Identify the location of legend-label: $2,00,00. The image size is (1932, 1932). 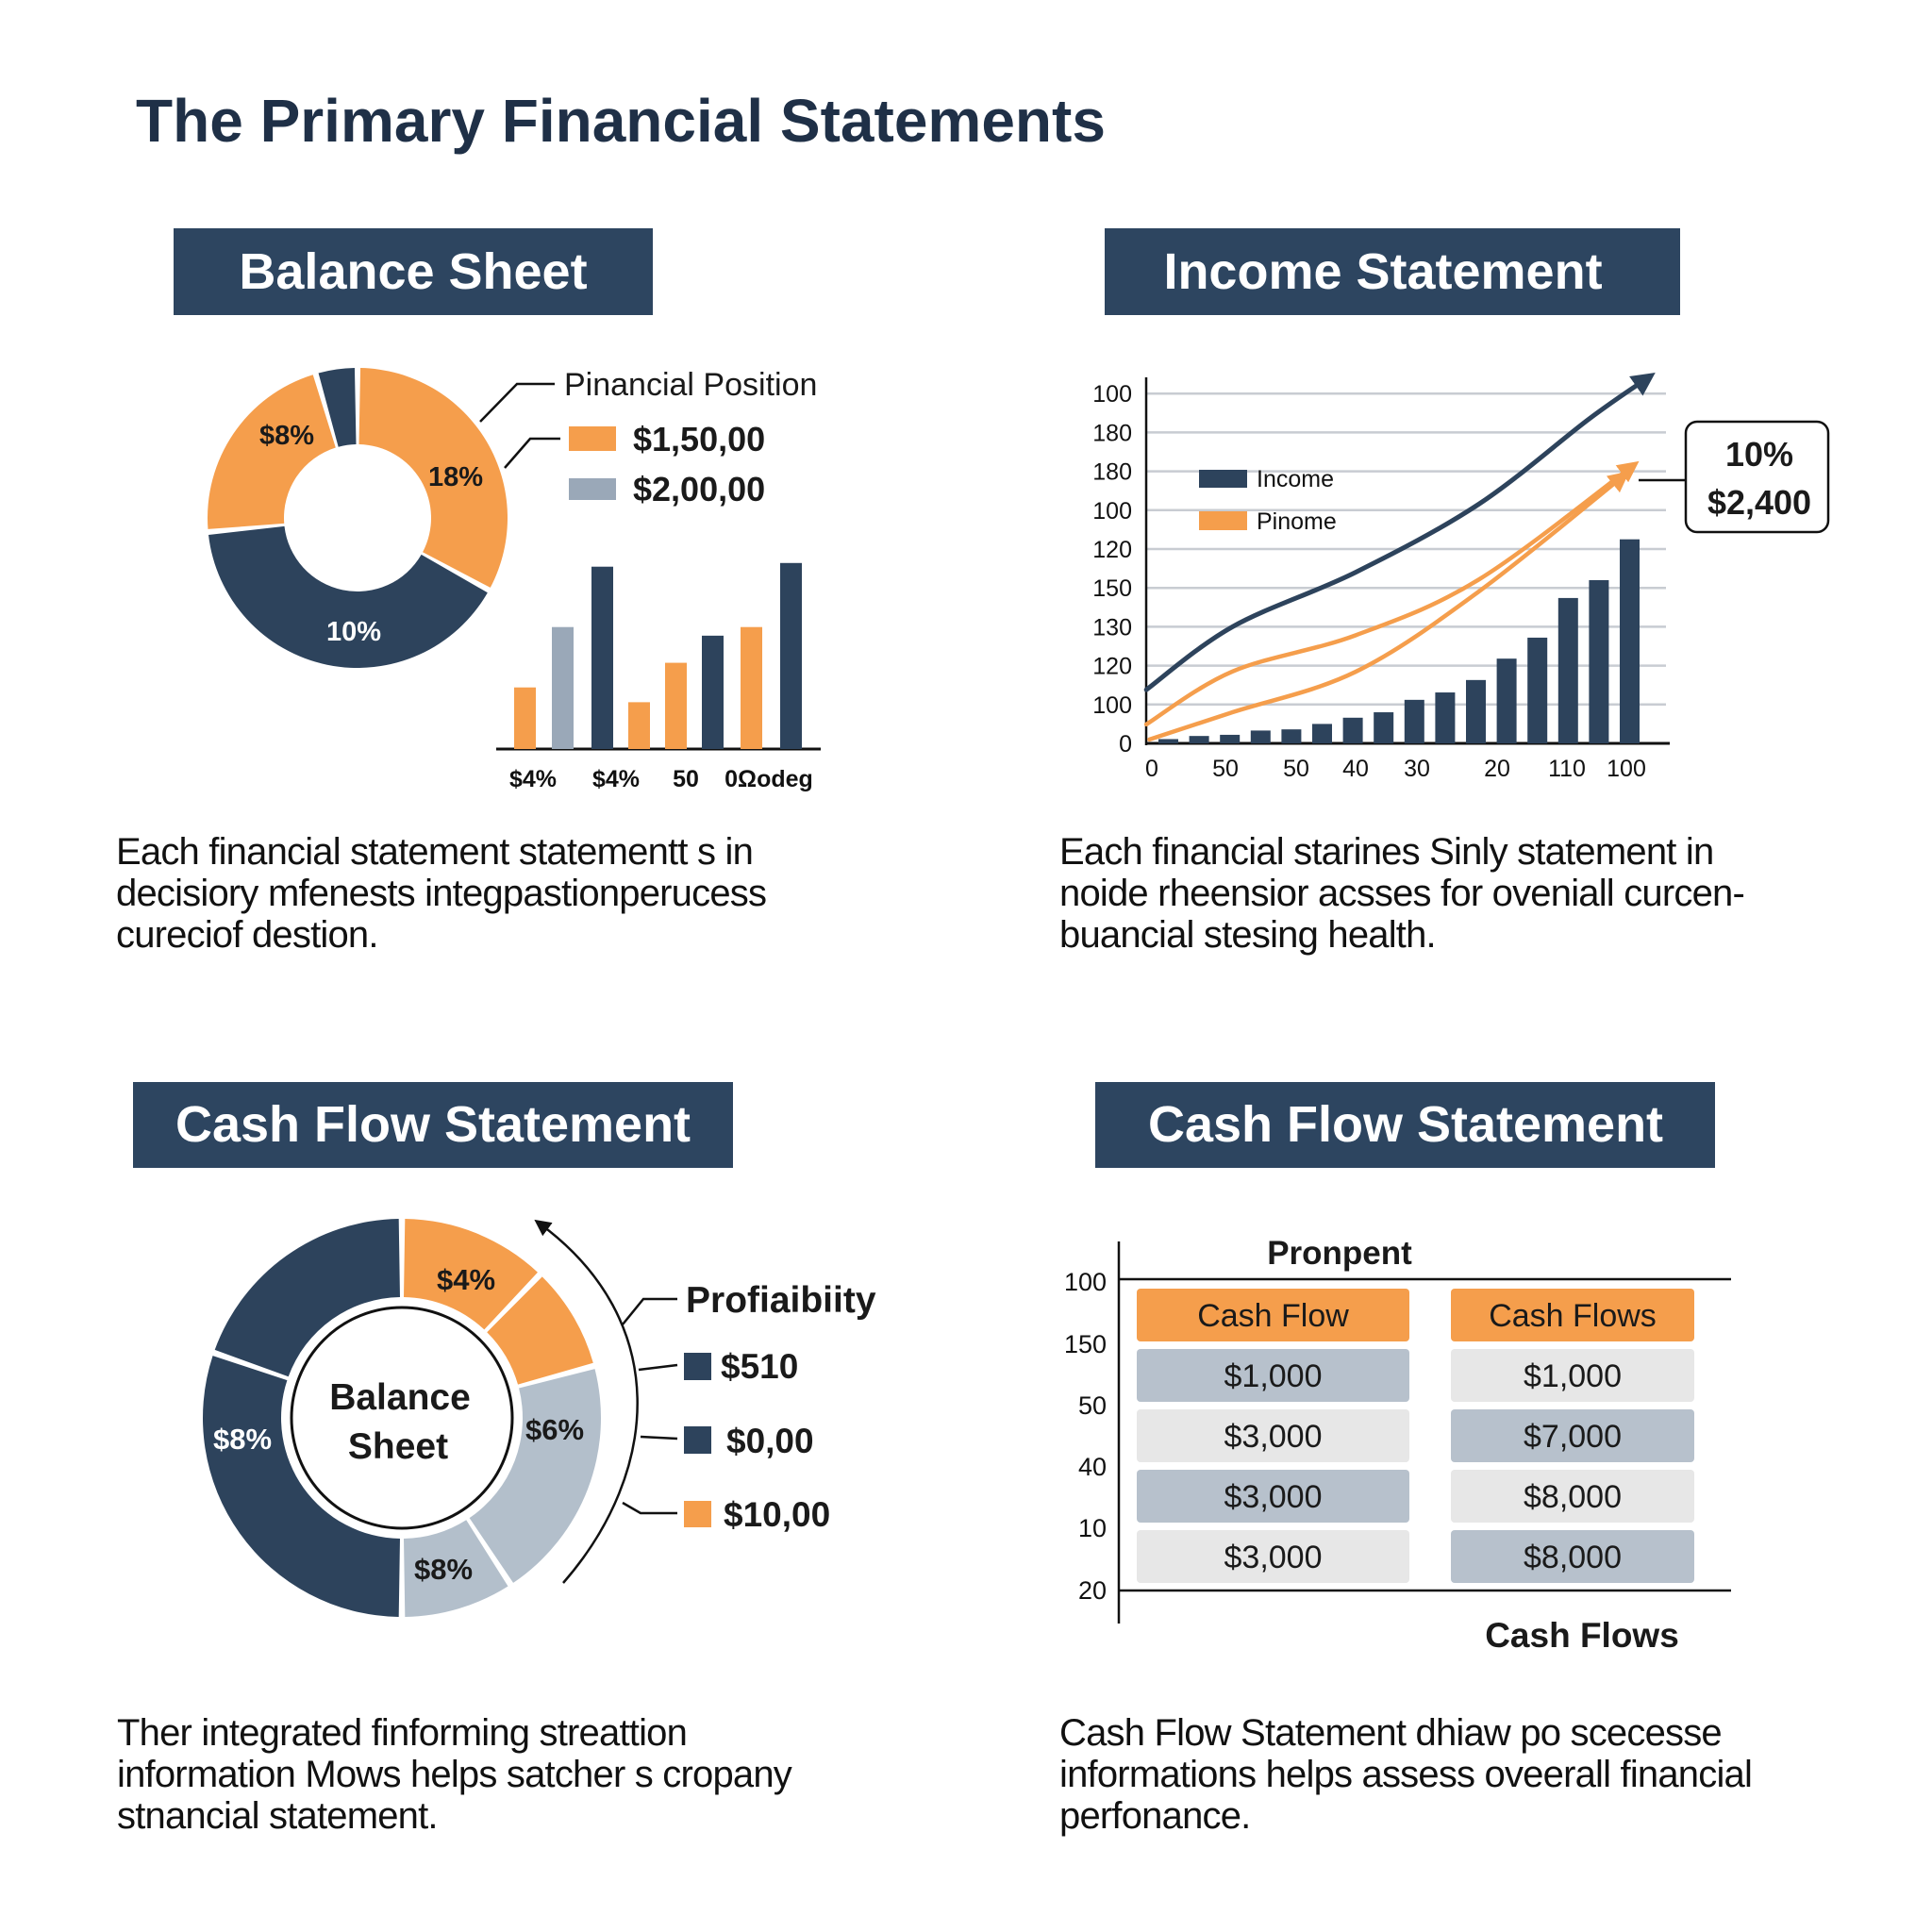
(699, 489).